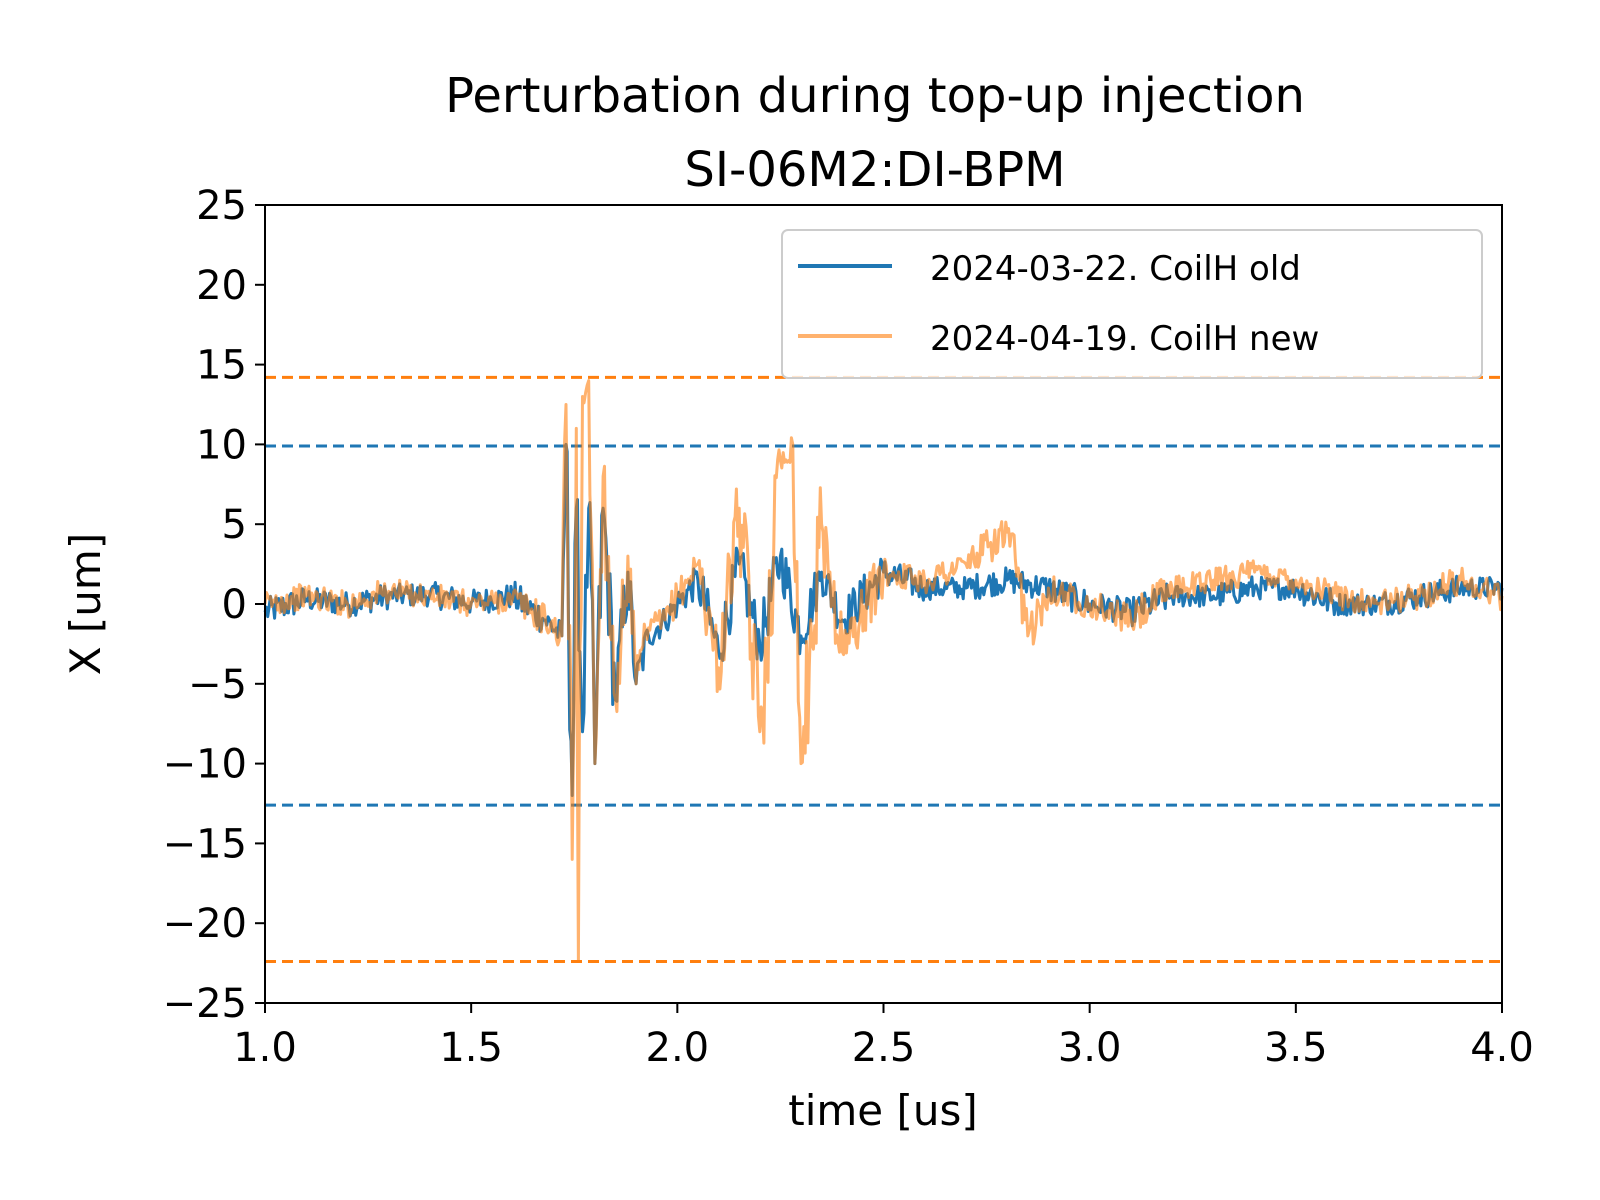 This screenshot has width=1600, height=1200. Describe the element at coordinates (265, 1048) in the screenshot. I see `x-tick-label: 1.0` at that location.